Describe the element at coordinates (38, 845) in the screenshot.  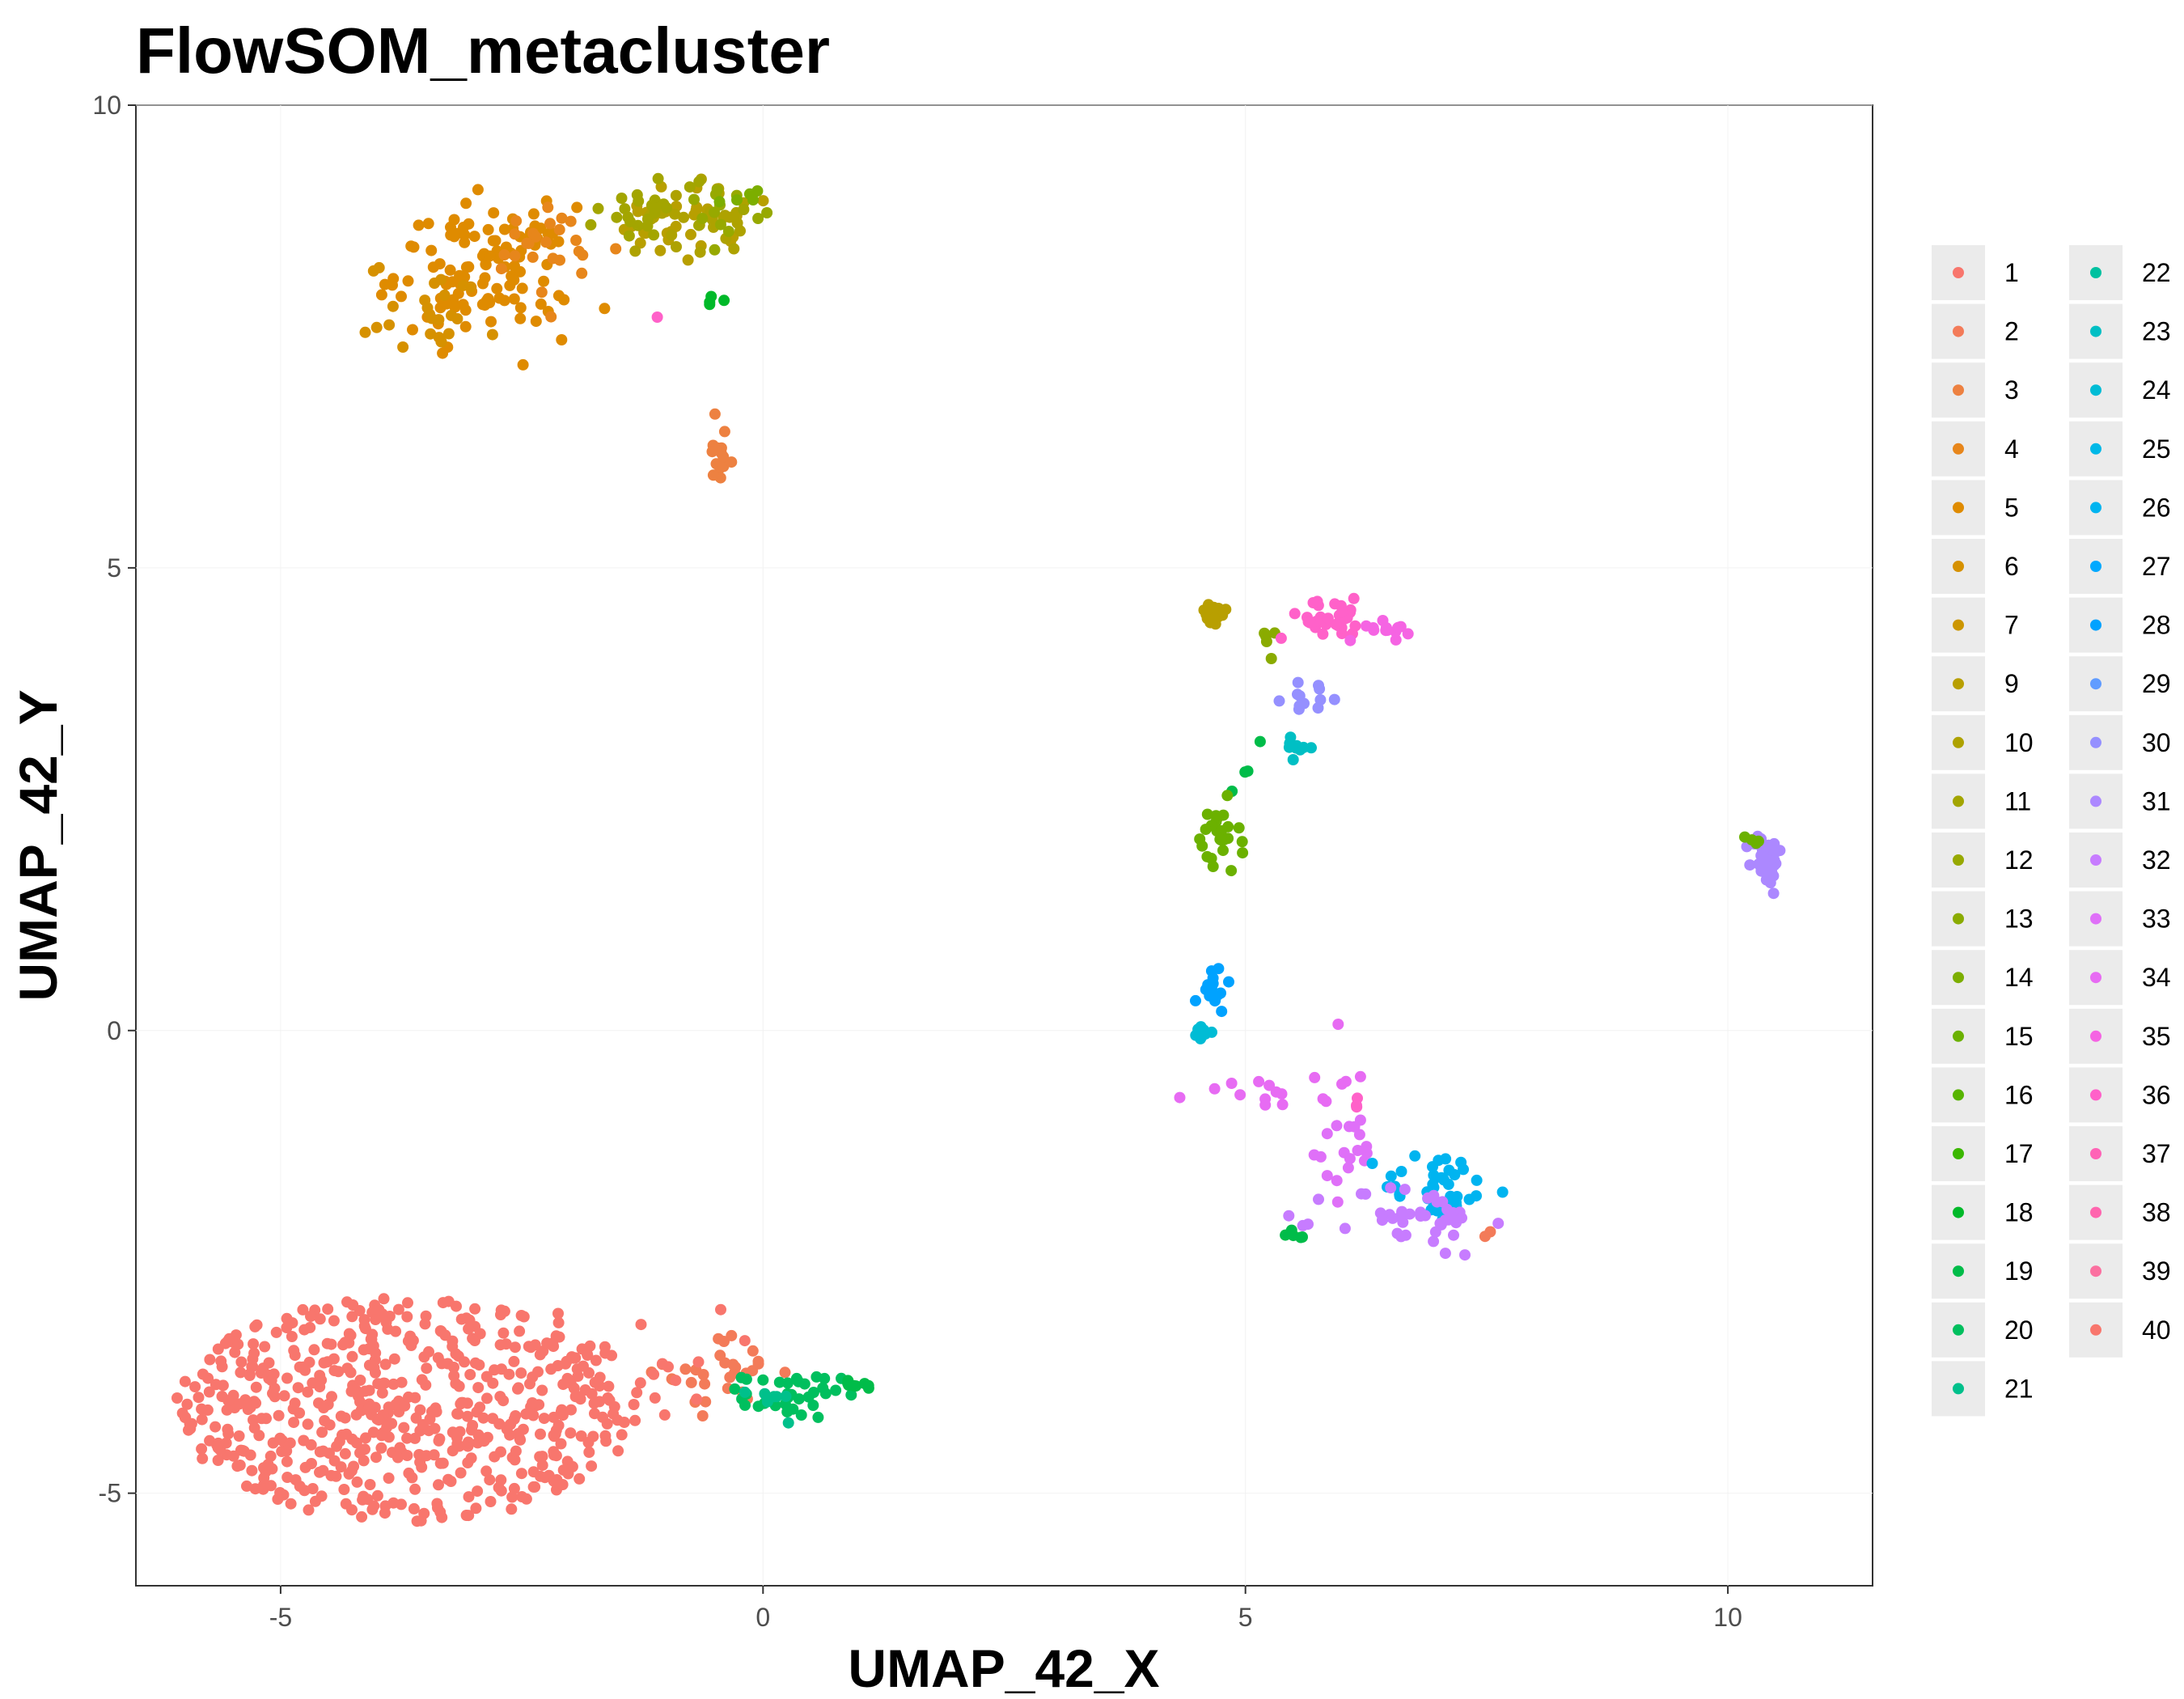
I see `y-axis-title: UMAP_42_Y` at that location.